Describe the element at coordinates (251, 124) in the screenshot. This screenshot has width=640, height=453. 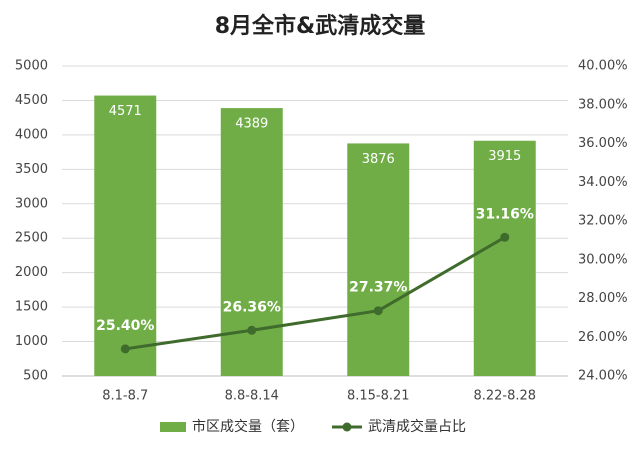
I see `bar-value-label: 4389` at that location.